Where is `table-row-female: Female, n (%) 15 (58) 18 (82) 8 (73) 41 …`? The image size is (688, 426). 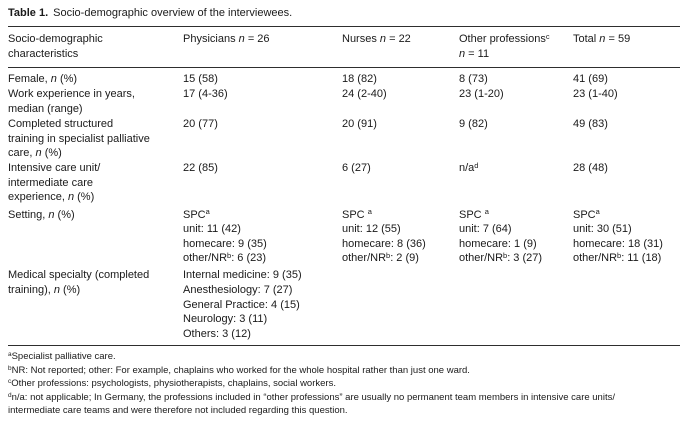
table-row-female: Female, n (%) 15 (58) 18 (82) 8 (73) 41 … is located at coordinates (344, 77).